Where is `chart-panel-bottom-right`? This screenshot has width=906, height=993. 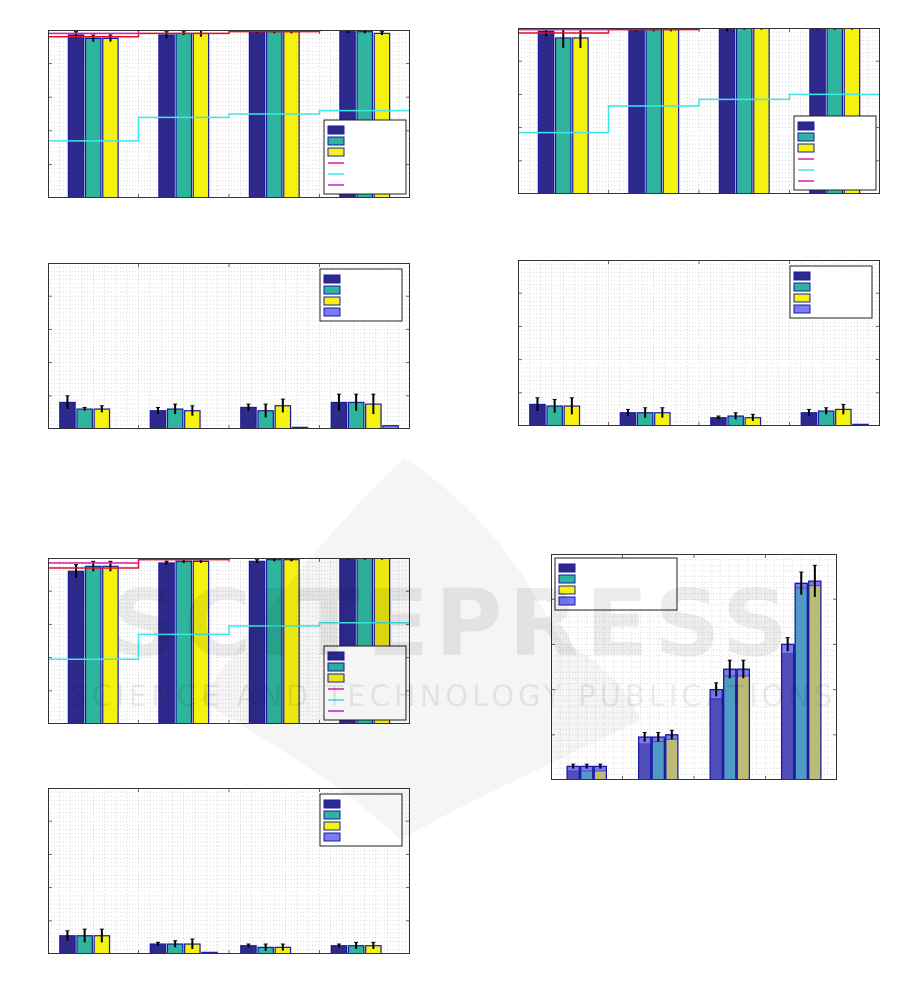
chart-panel-bottom-right is located at coordinates (694, 667).